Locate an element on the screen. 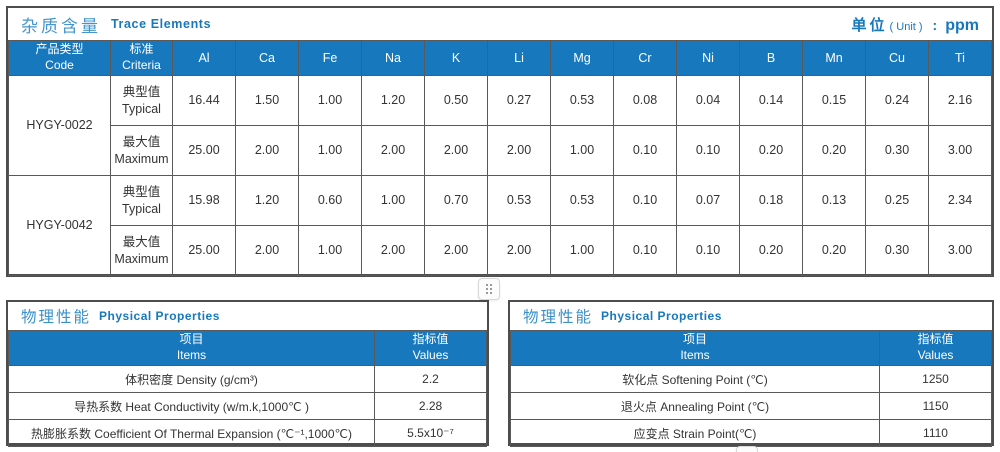 This screenshot has height=452, width=1000. phys-item-cell: 体积密度 Density (g/cm³) is located at coordinates (191, 379).